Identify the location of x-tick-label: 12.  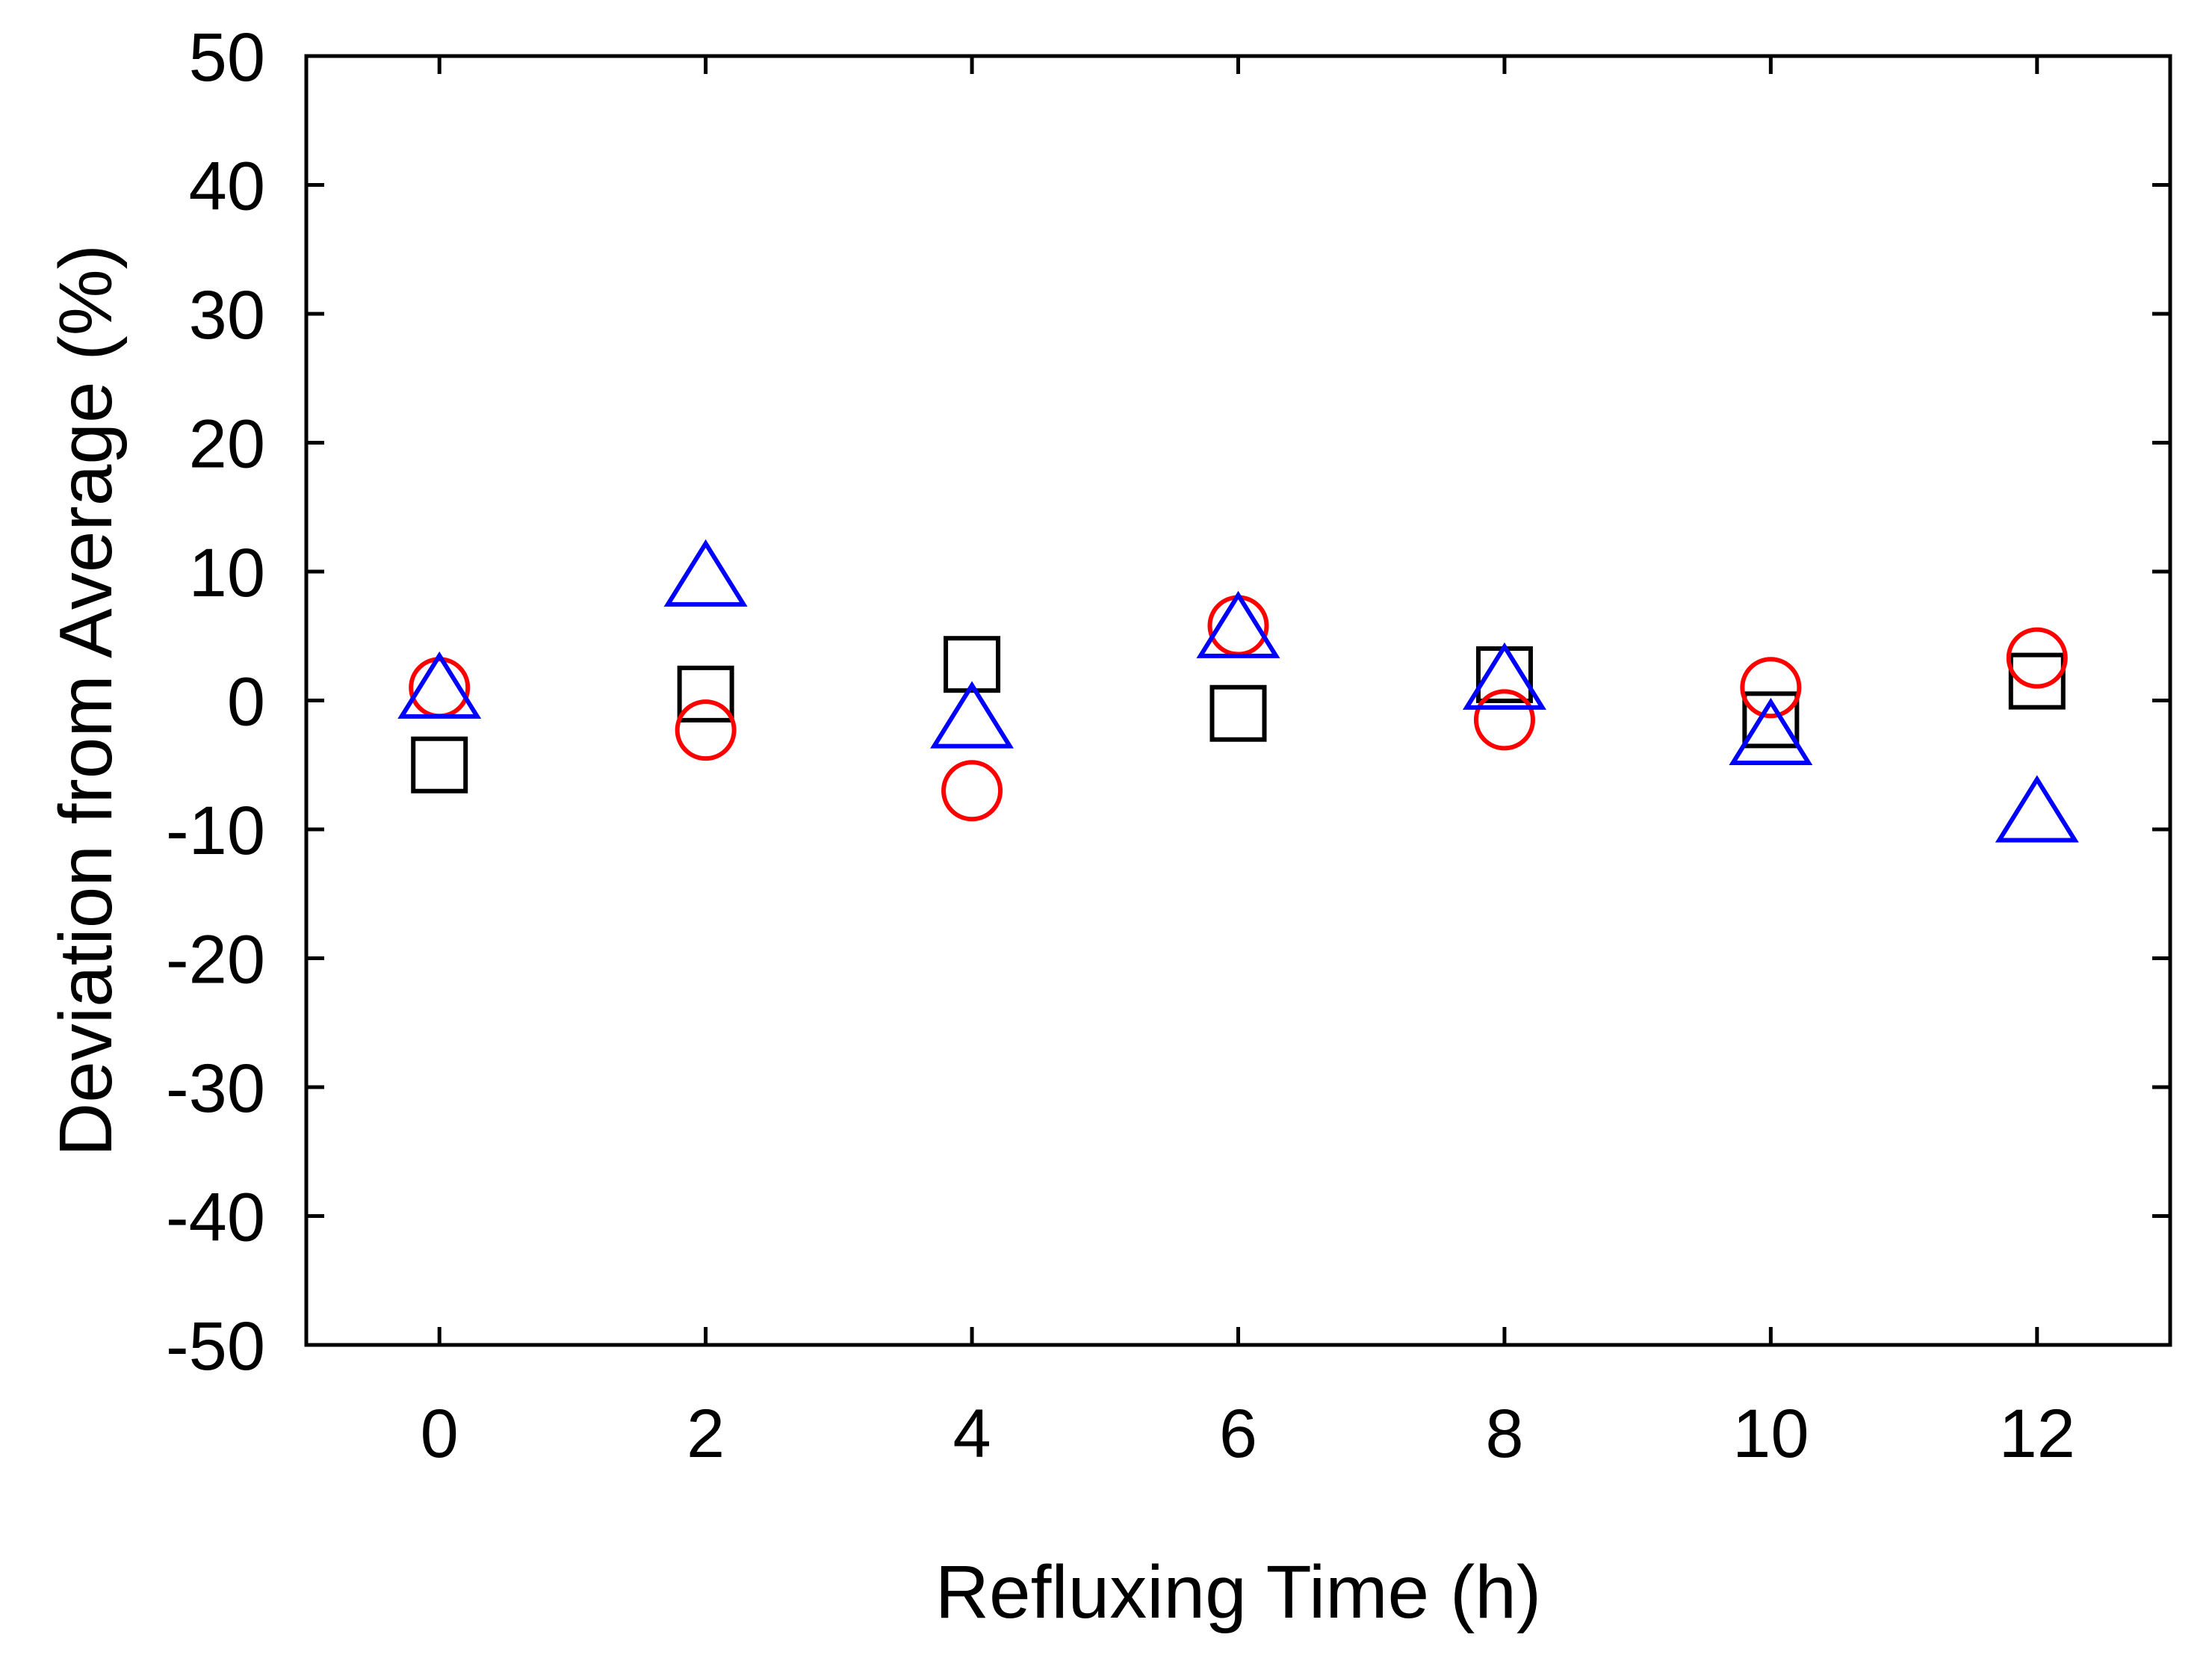
(2037, 1434).